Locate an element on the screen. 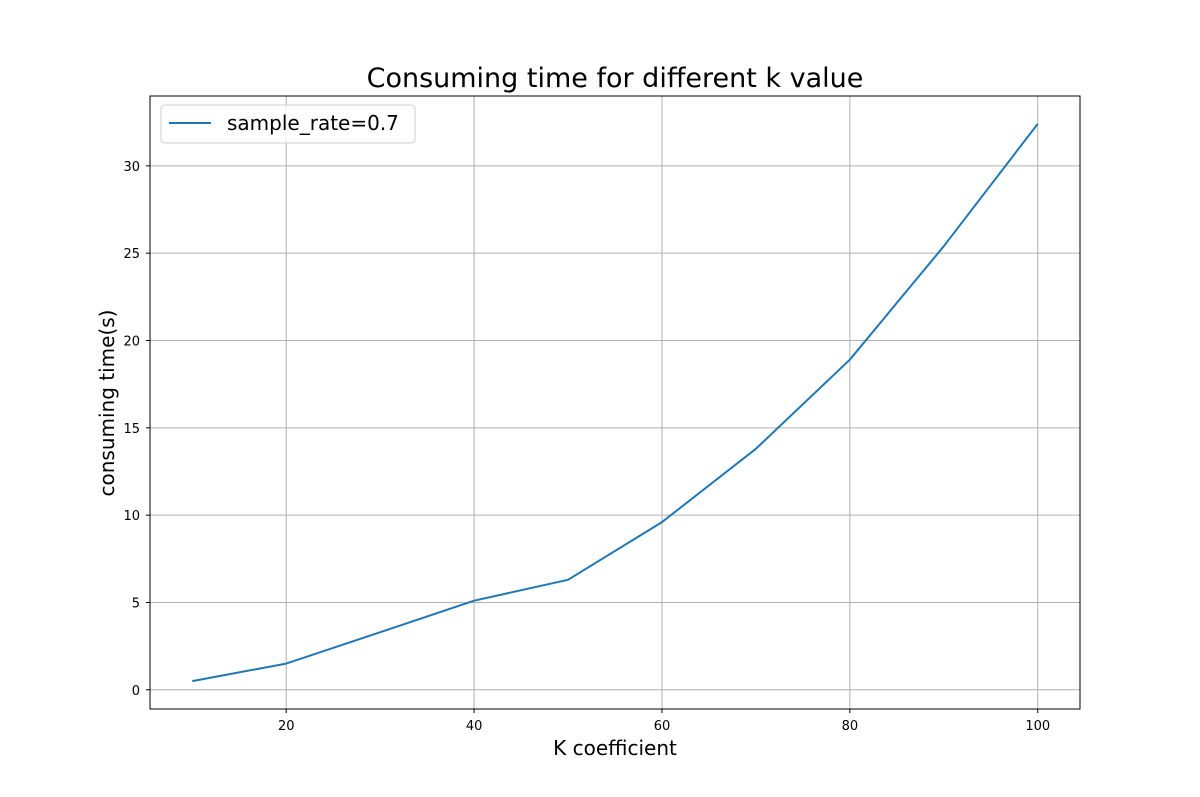 This screenshot has height=797, width=1200. y-tick-label: 15 is located at coordinates (131, 429).